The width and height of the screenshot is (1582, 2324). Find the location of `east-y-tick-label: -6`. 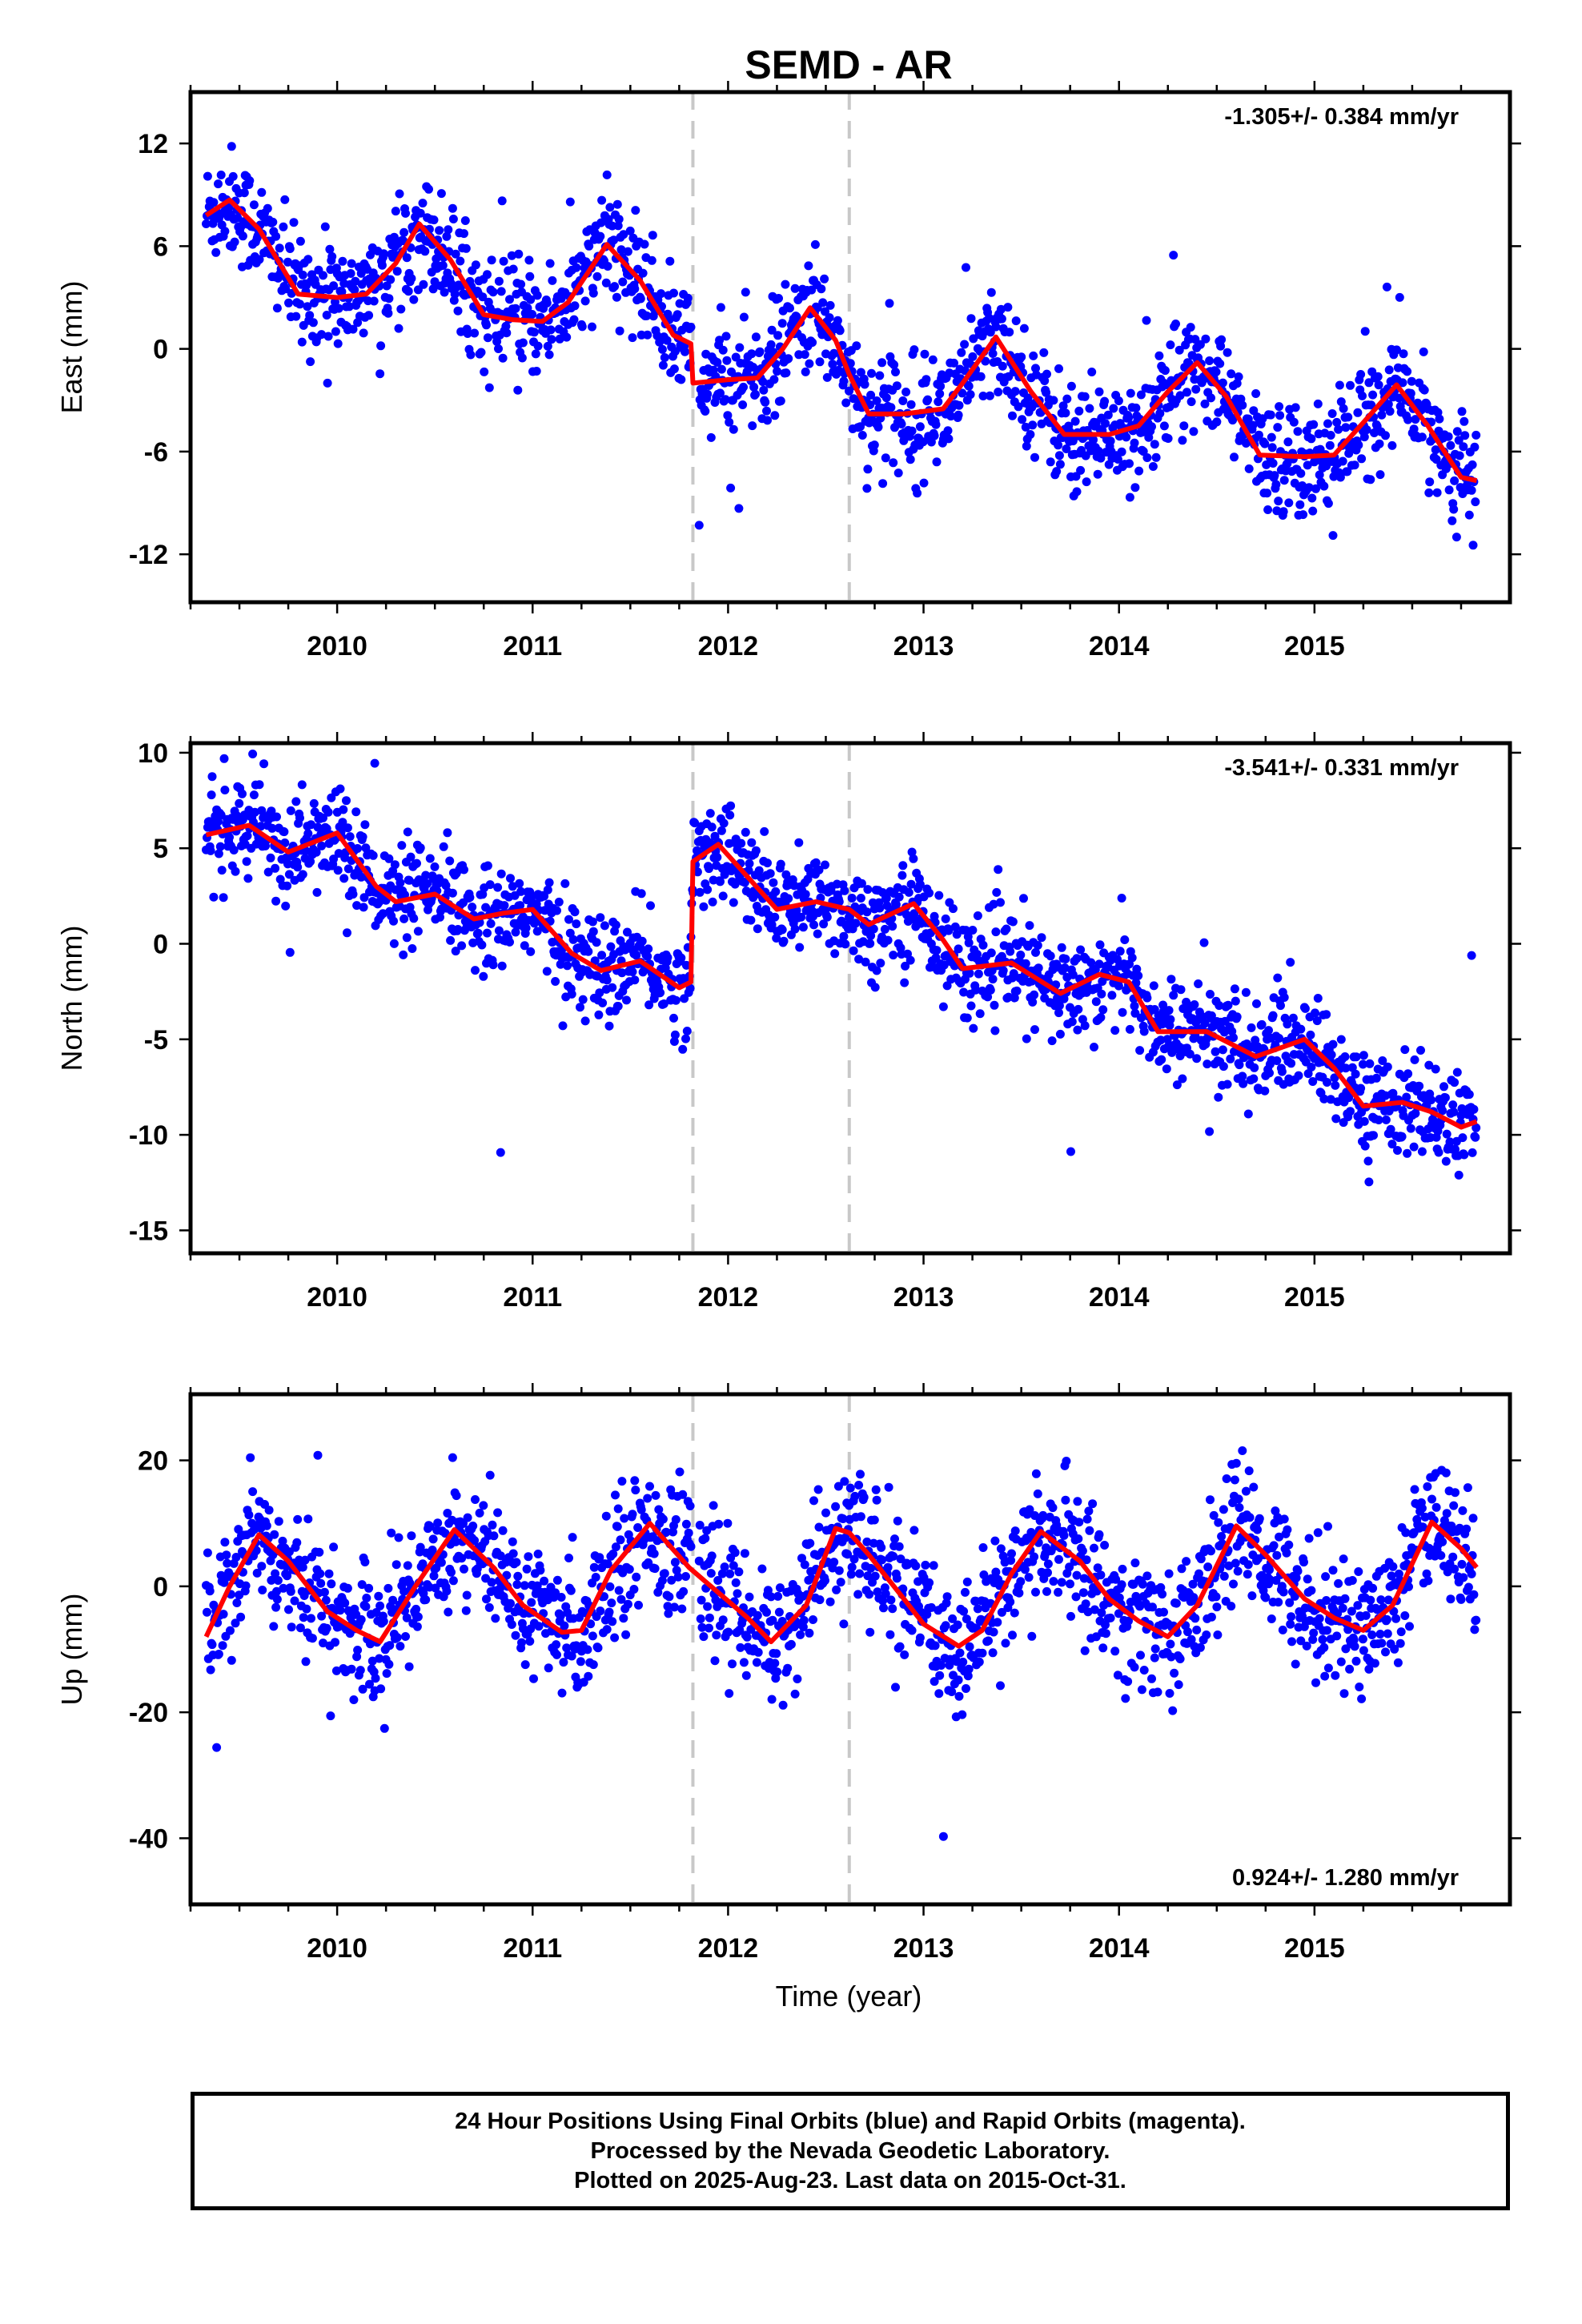

east-y-tick-label: -6 is located at coordinates (156, 452).